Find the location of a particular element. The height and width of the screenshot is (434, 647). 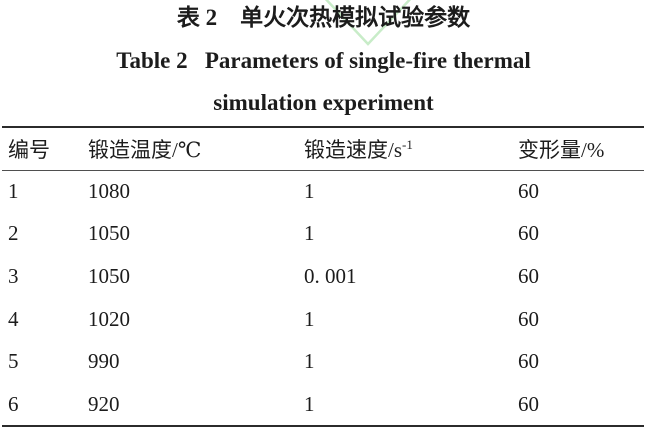

cell-number: 5 is located at coordinates (13, 361).